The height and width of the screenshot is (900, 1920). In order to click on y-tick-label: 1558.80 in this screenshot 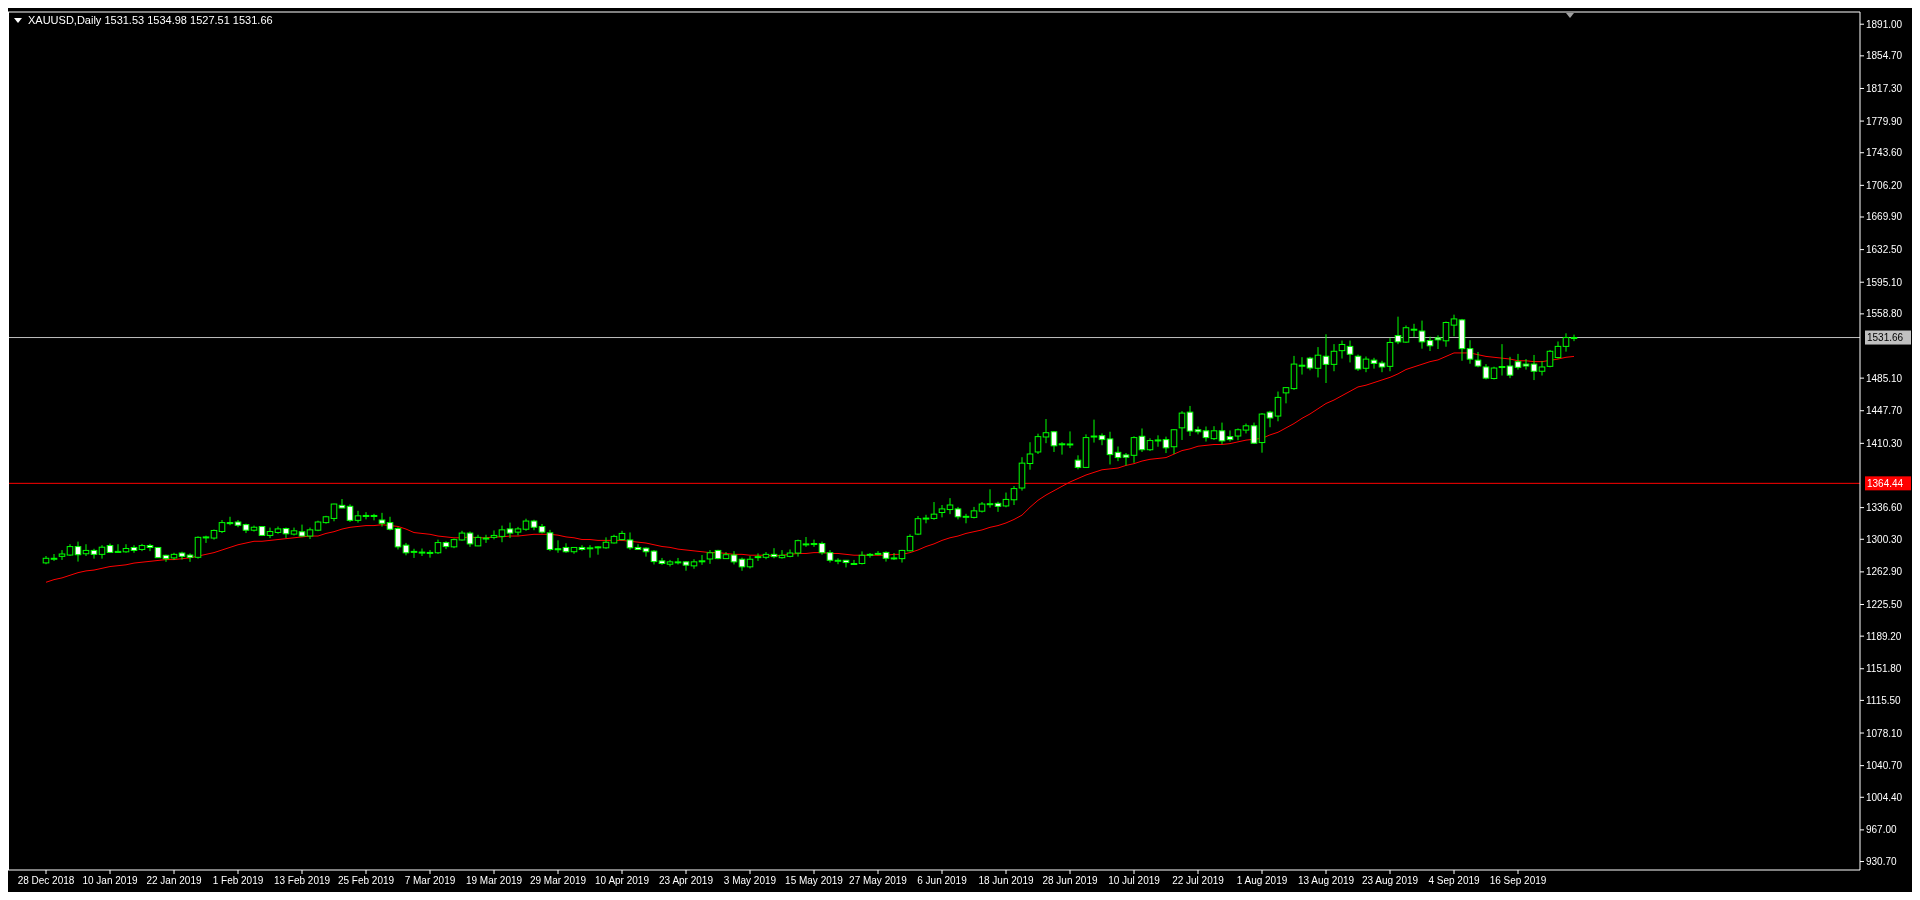, I will do `click(1884, 314)`.